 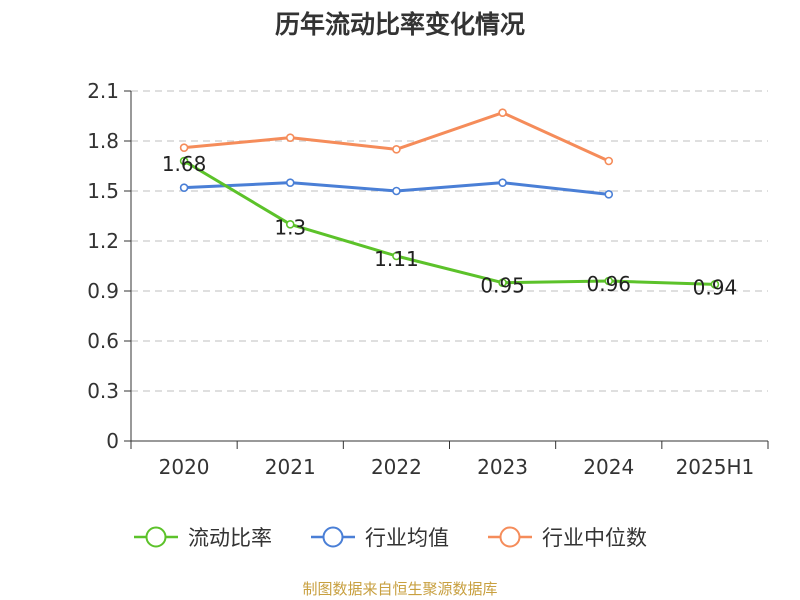 What do you see at coordinates (103, 341) in the screenshot?
I see `y-tick-label: 0.6` at bounding box center [103, 341].